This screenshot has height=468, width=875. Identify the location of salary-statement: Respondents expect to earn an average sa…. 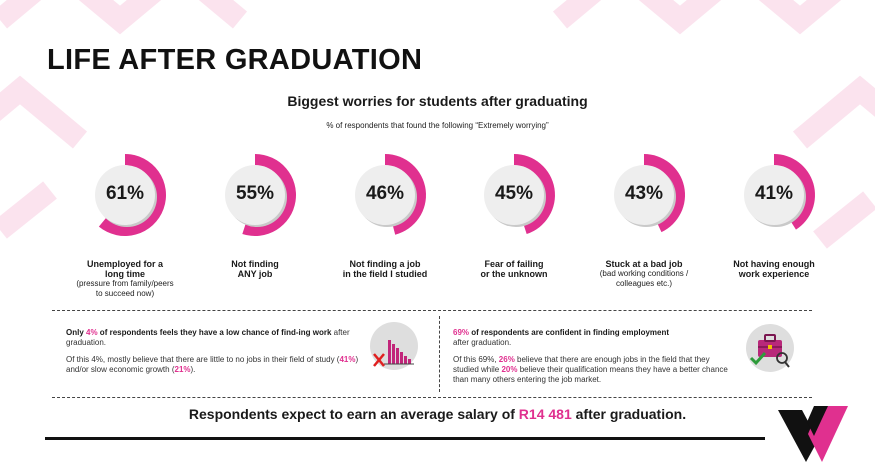
(437, 414).